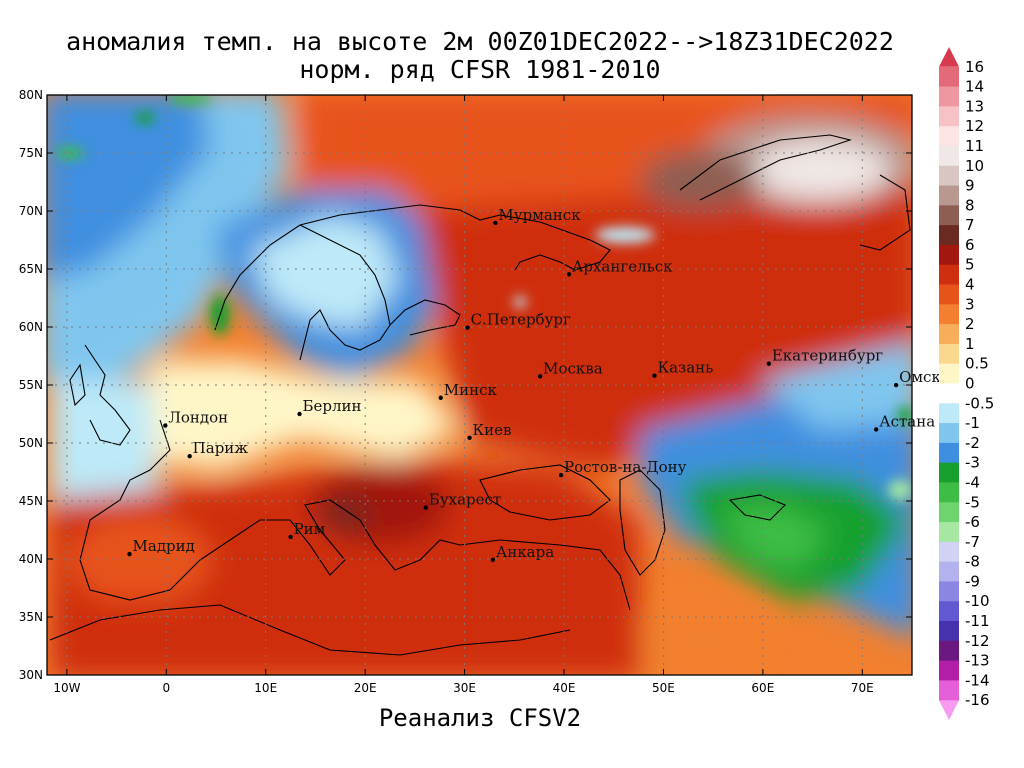 Image resolution: width=1024 pixels, height=768 pixels. I want to click on city-label: Мадрид, so click(164, 546).